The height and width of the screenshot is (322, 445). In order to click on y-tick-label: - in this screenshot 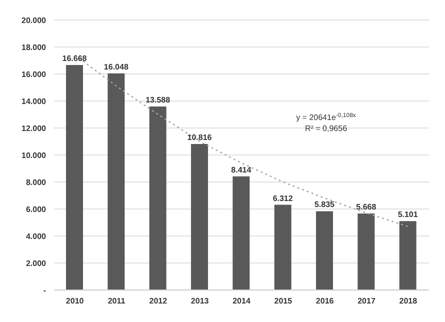, I will do `click(44, 290)`.